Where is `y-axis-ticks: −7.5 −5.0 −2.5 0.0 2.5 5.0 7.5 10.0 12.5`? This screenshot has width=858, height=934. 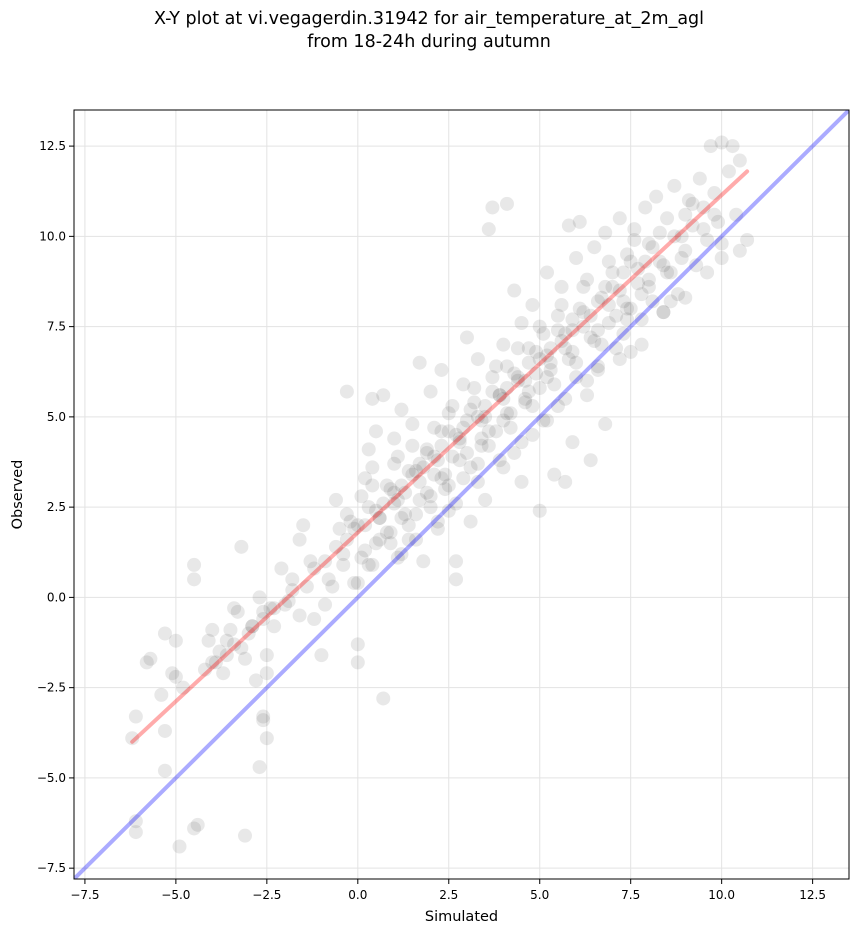 y-axis-ticks: −7.5 −5.0 −2.5 0.0 2.5 5.0 7.5 10.0 12.5 is located at coordinates (55, 507).